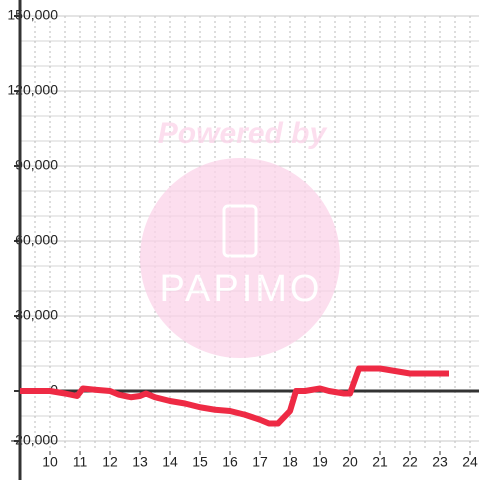 The width and height of the screenshot is (480, 480). Describe the element at coordinates (170, 462) in the screenshot. I see `x-tick-label: 14` at that location.